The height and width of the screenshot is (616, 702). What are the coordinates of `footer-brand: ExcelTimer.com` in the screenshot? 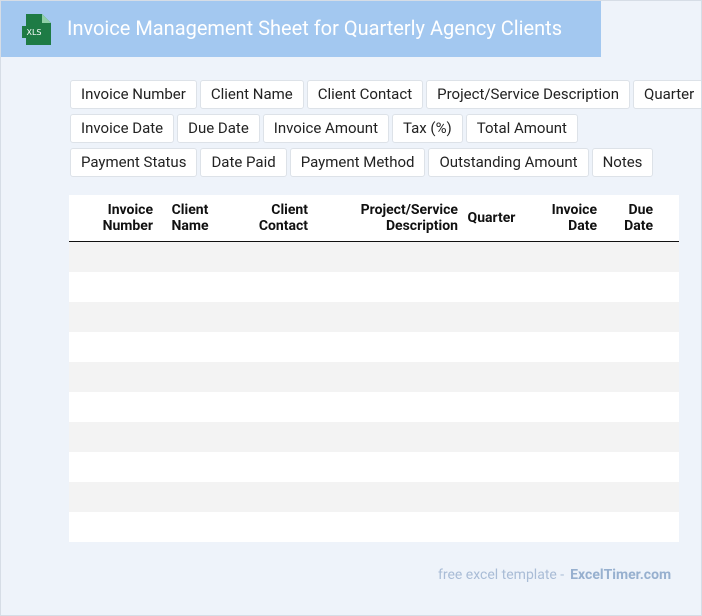 It's located at (621, 575).